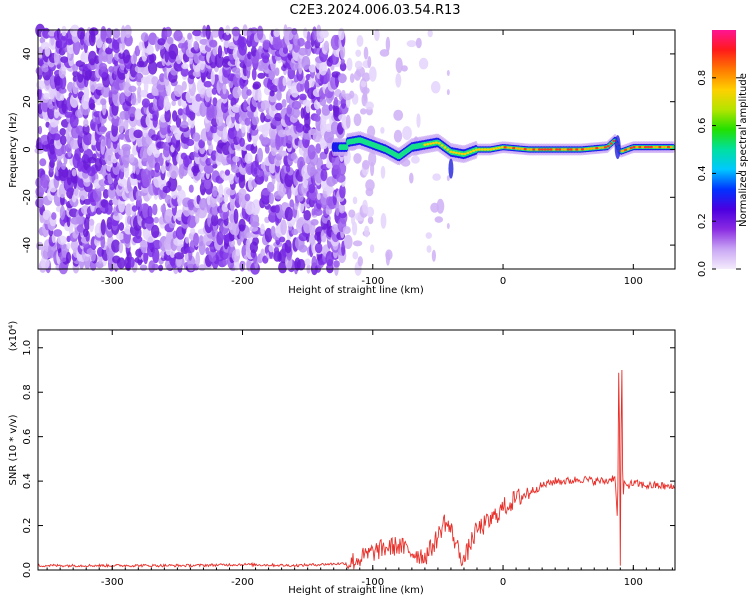 The image size is (750, 600). What do you see at coordinates (27, 392) in the screenshot?
I see `y-tick-label: 0.8` at bounding box center [27, 392].